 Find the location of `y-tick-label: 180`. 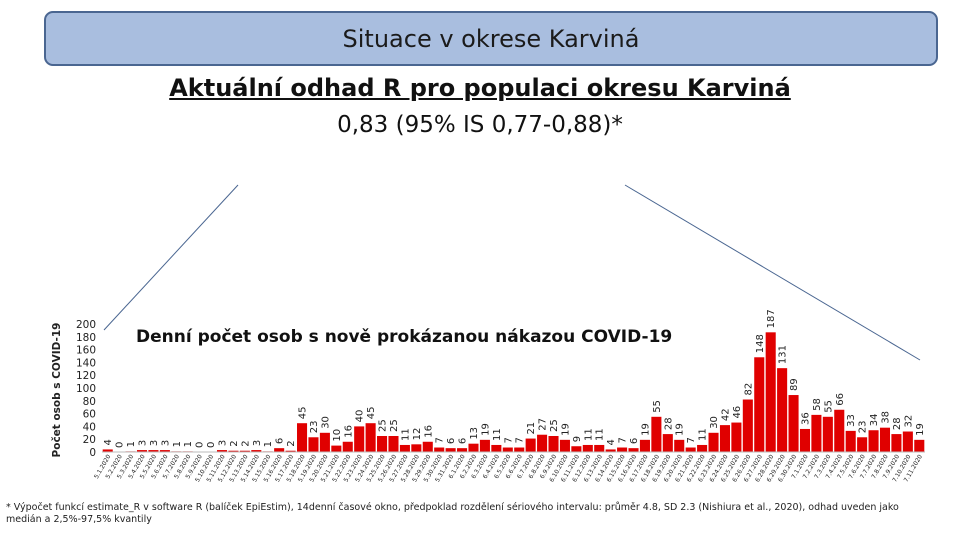

y-tick-label: 180 is located at coordinates (86, 338).